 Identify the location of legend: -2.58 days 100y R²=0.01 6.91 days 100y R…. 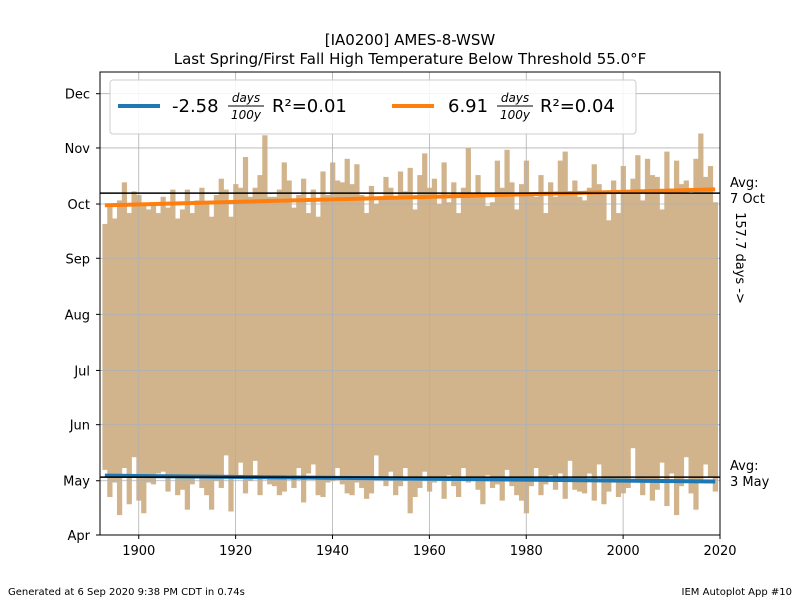
(373, 107).